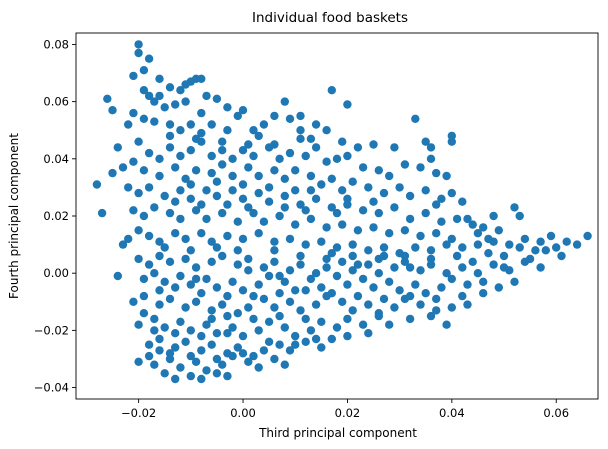 The height and width of the screenshot is (449, 608). I want to click on x-tick-label: 0.02, so click(348, 413).